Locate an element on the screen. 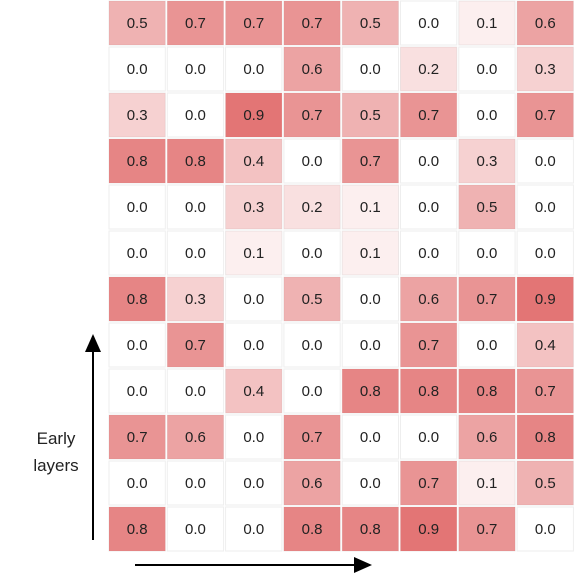  cell-label: 0.2 is located at coordinates (428, 69).